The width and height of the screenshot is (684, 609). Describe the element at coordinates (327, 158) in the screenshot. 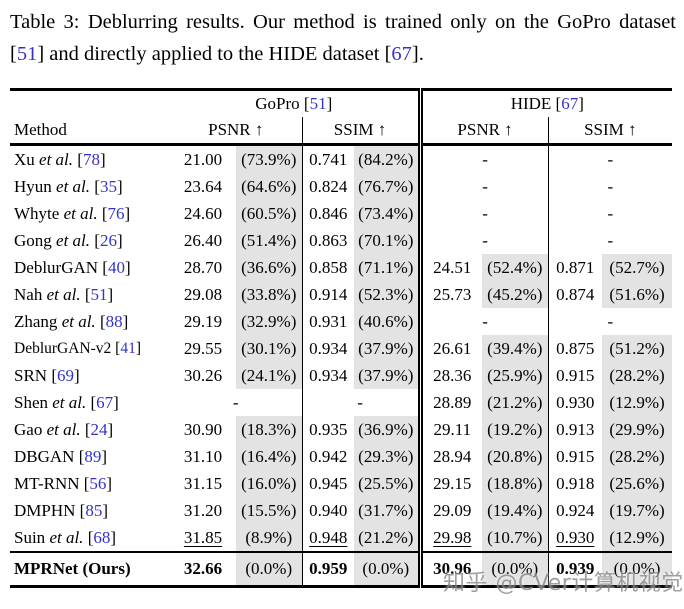

I see `gopro_ssim-value: 0.741` at that location.